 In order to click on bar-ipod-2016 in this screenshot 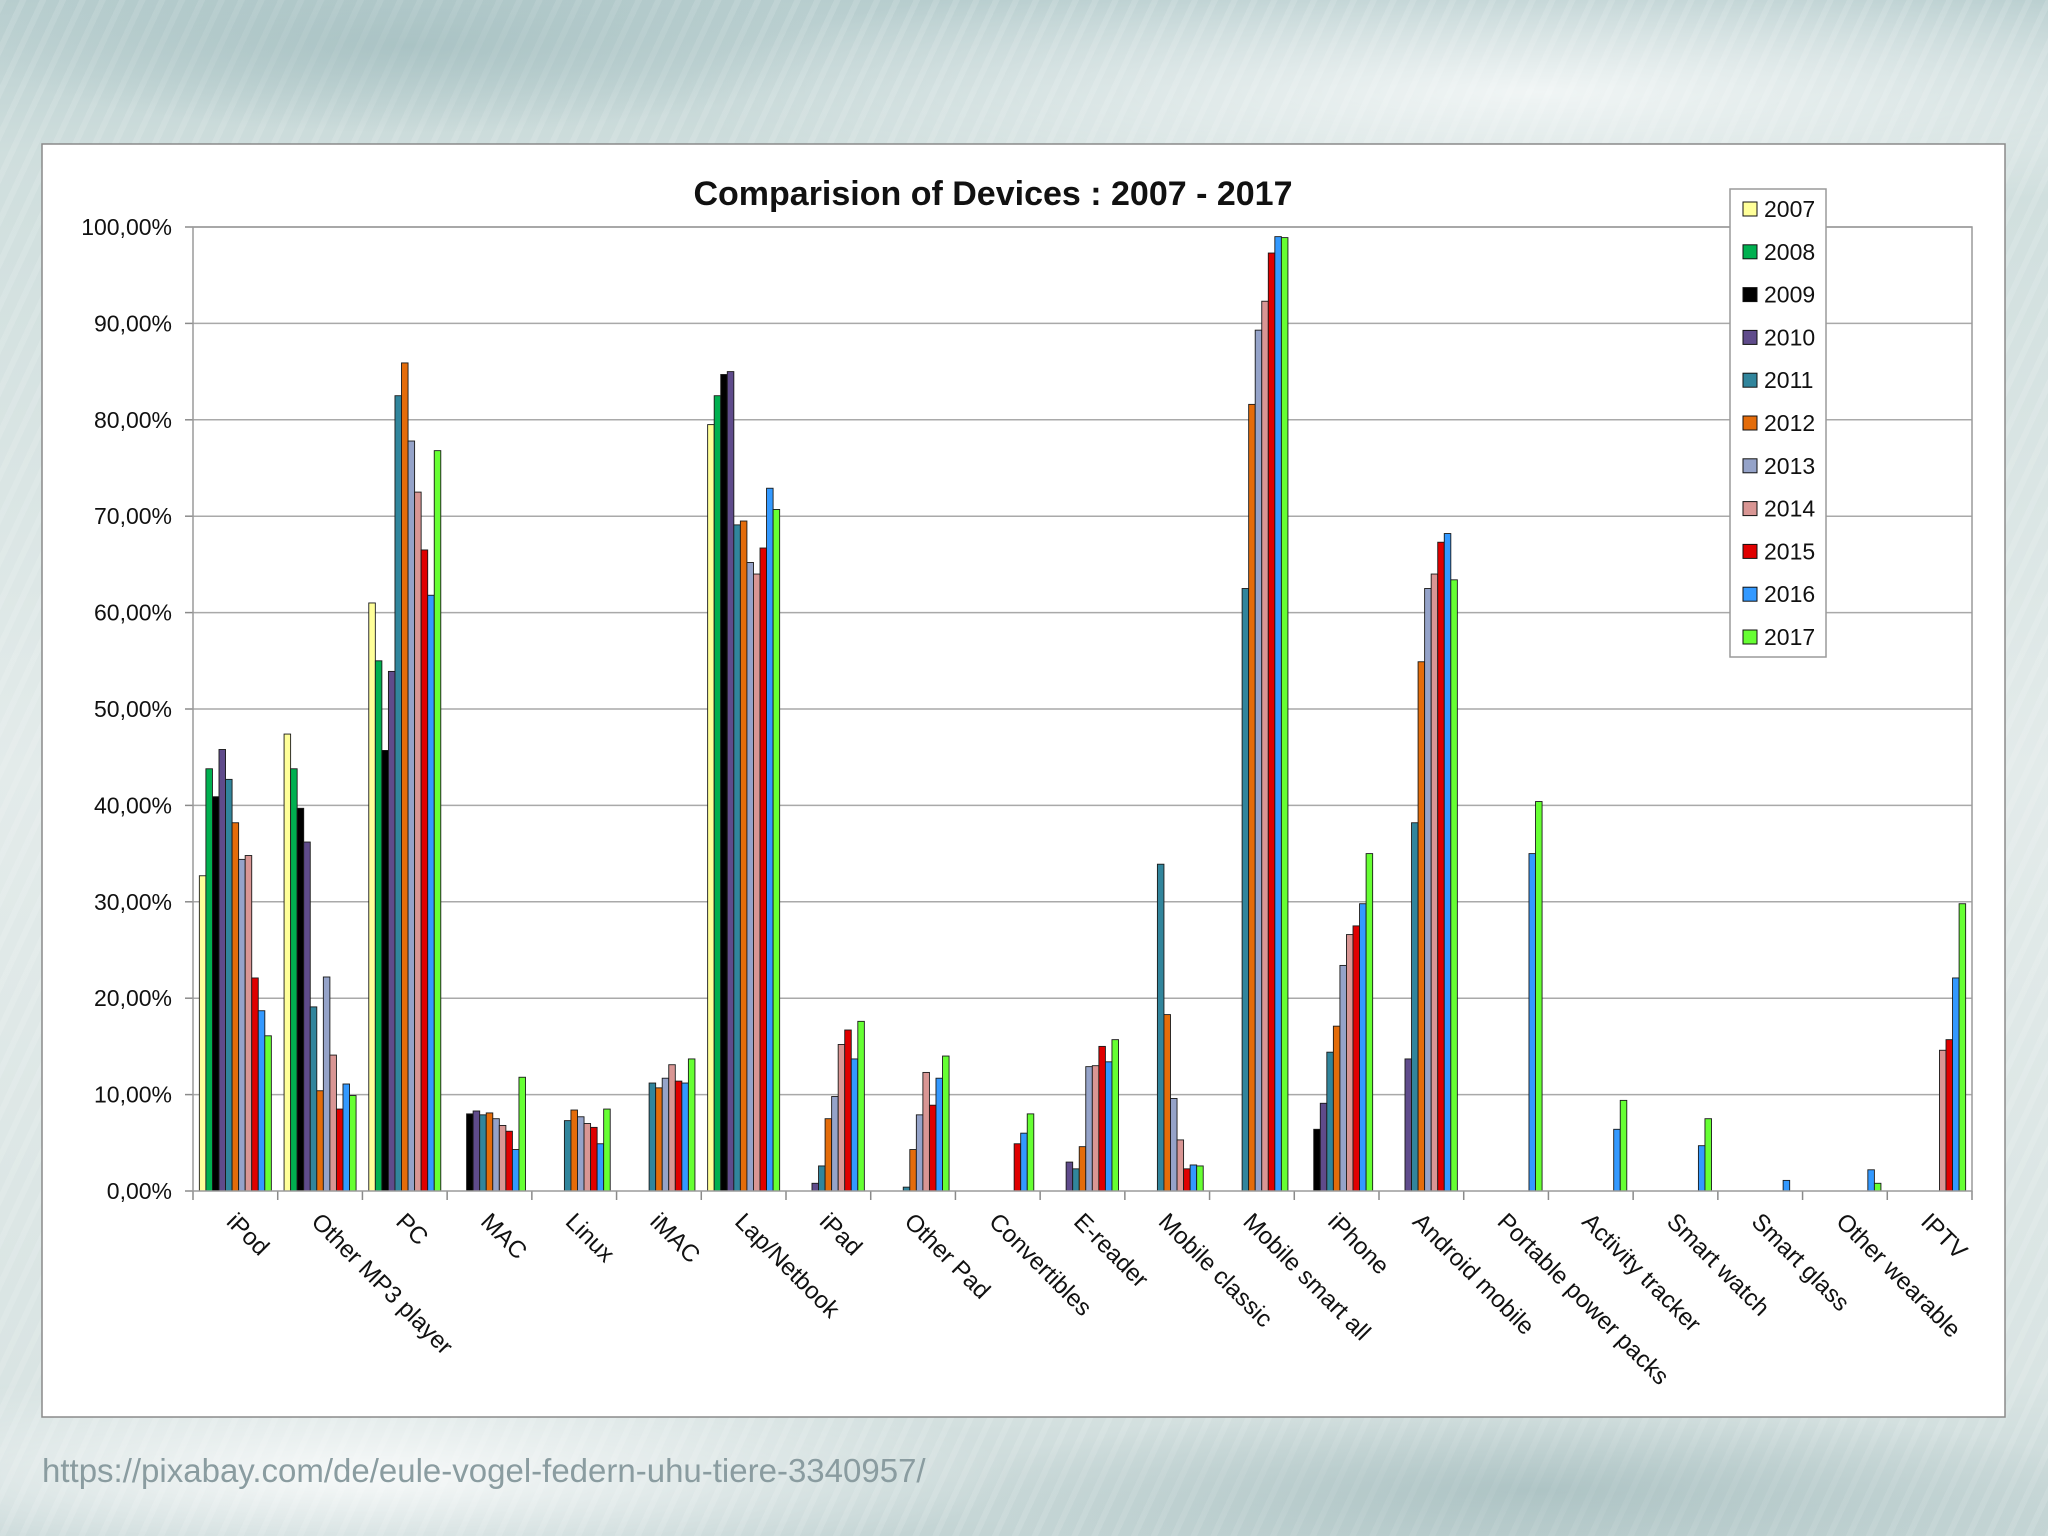, I will do `click(261, 1101)`.